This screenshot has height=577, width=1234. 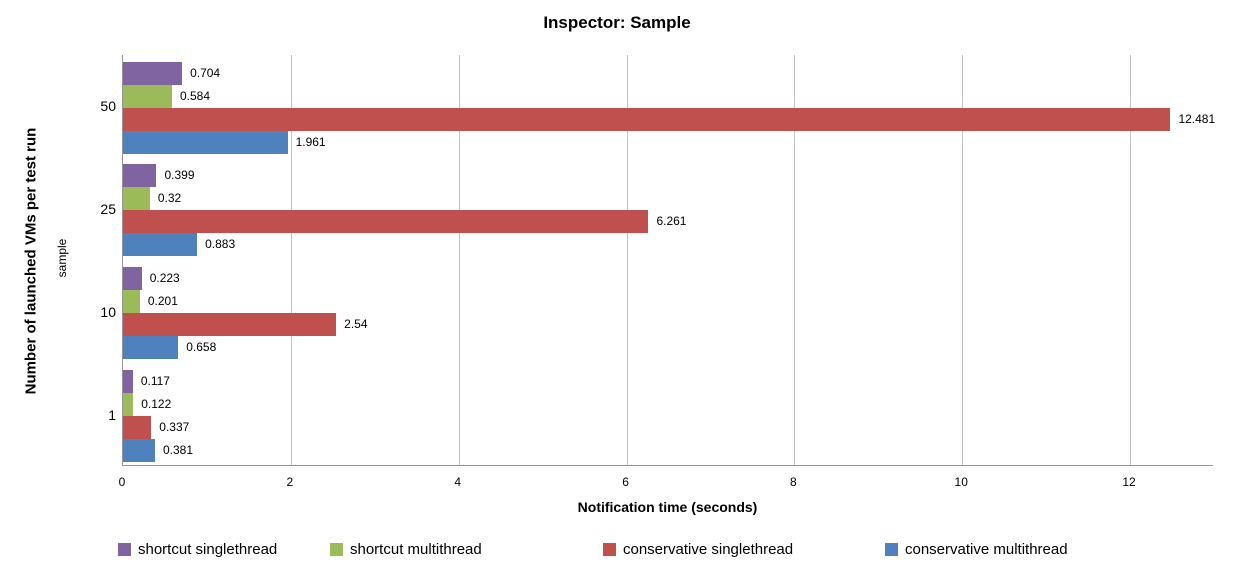 What do you see at coordinates (201, 347) in the screenshot?
I see `data-label-conservative-multithread-vm10: 0.658` at bounding box center [201, 347].